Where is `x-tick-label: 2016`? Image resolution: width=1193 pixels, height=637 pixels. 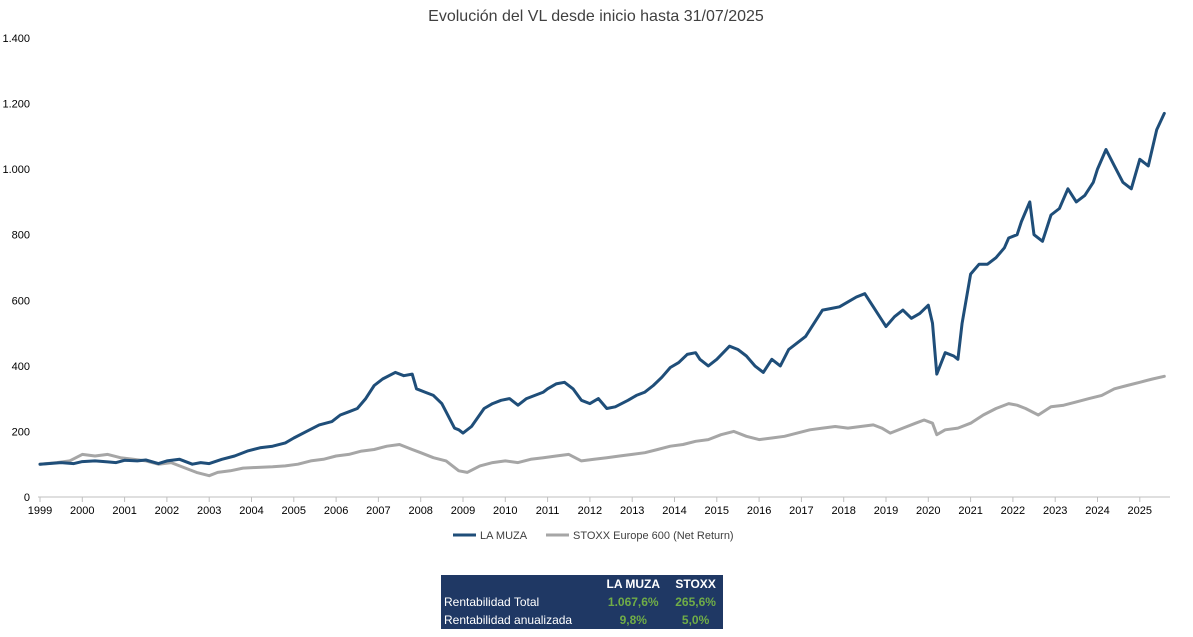
x-tick-label: 2016 is located at coordinates (759, 511).